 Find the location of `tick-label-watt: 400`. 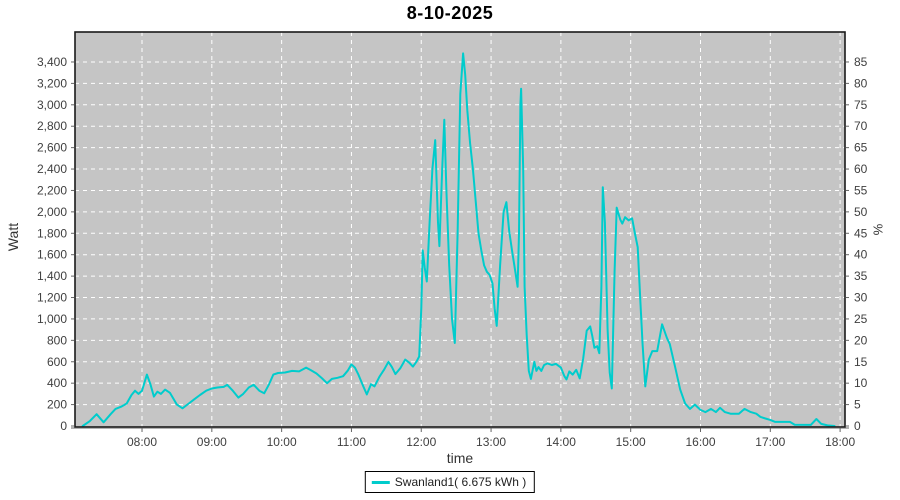

tick-label-watt: 400 is located at coordinates (57, 383).